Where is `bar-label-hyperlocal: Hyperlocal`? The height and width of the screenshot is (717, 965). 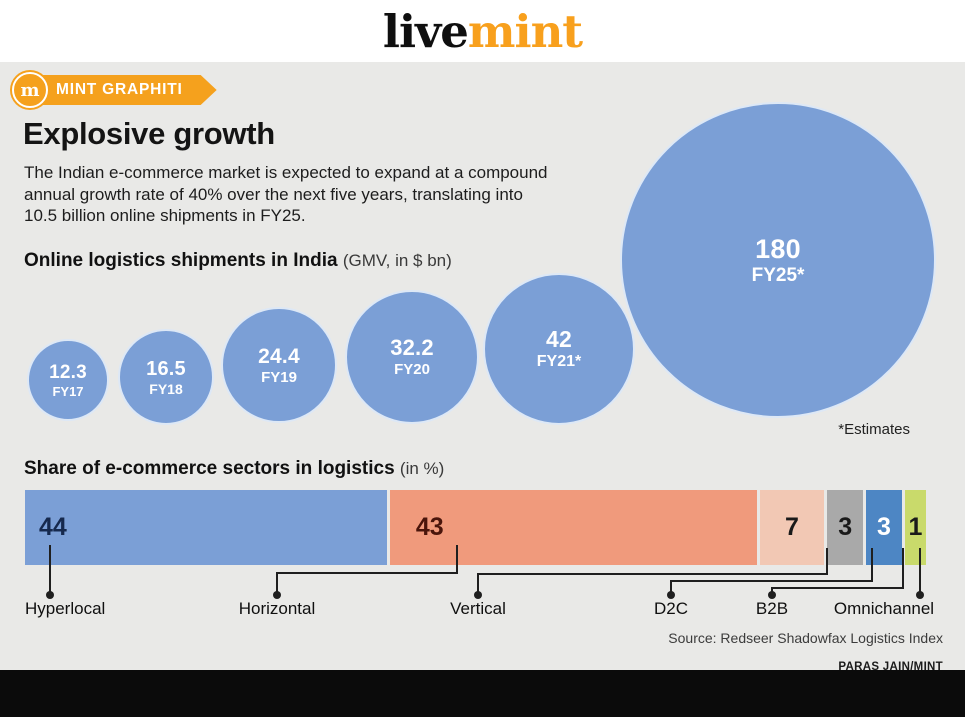
bar-label-hyperlocal: Hyperlocal is located at coordinates (65, 608).